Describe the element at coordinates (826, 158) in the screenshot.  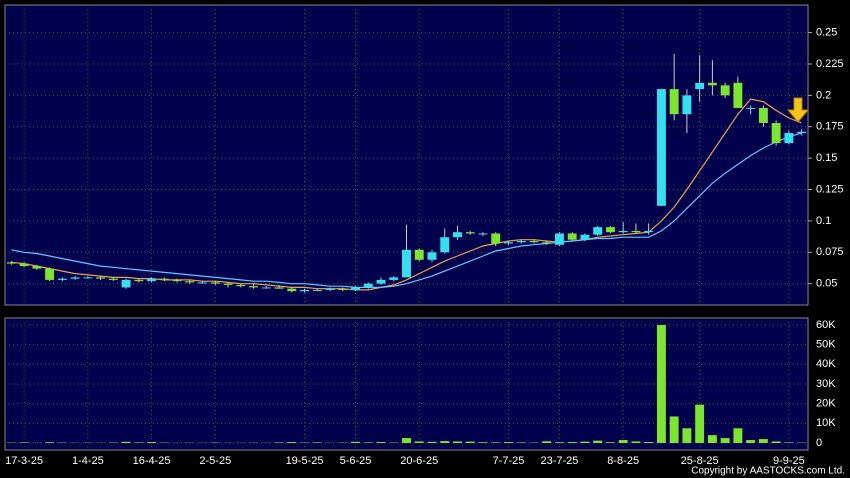
I see `y-tick-label: 0.15` at that location.